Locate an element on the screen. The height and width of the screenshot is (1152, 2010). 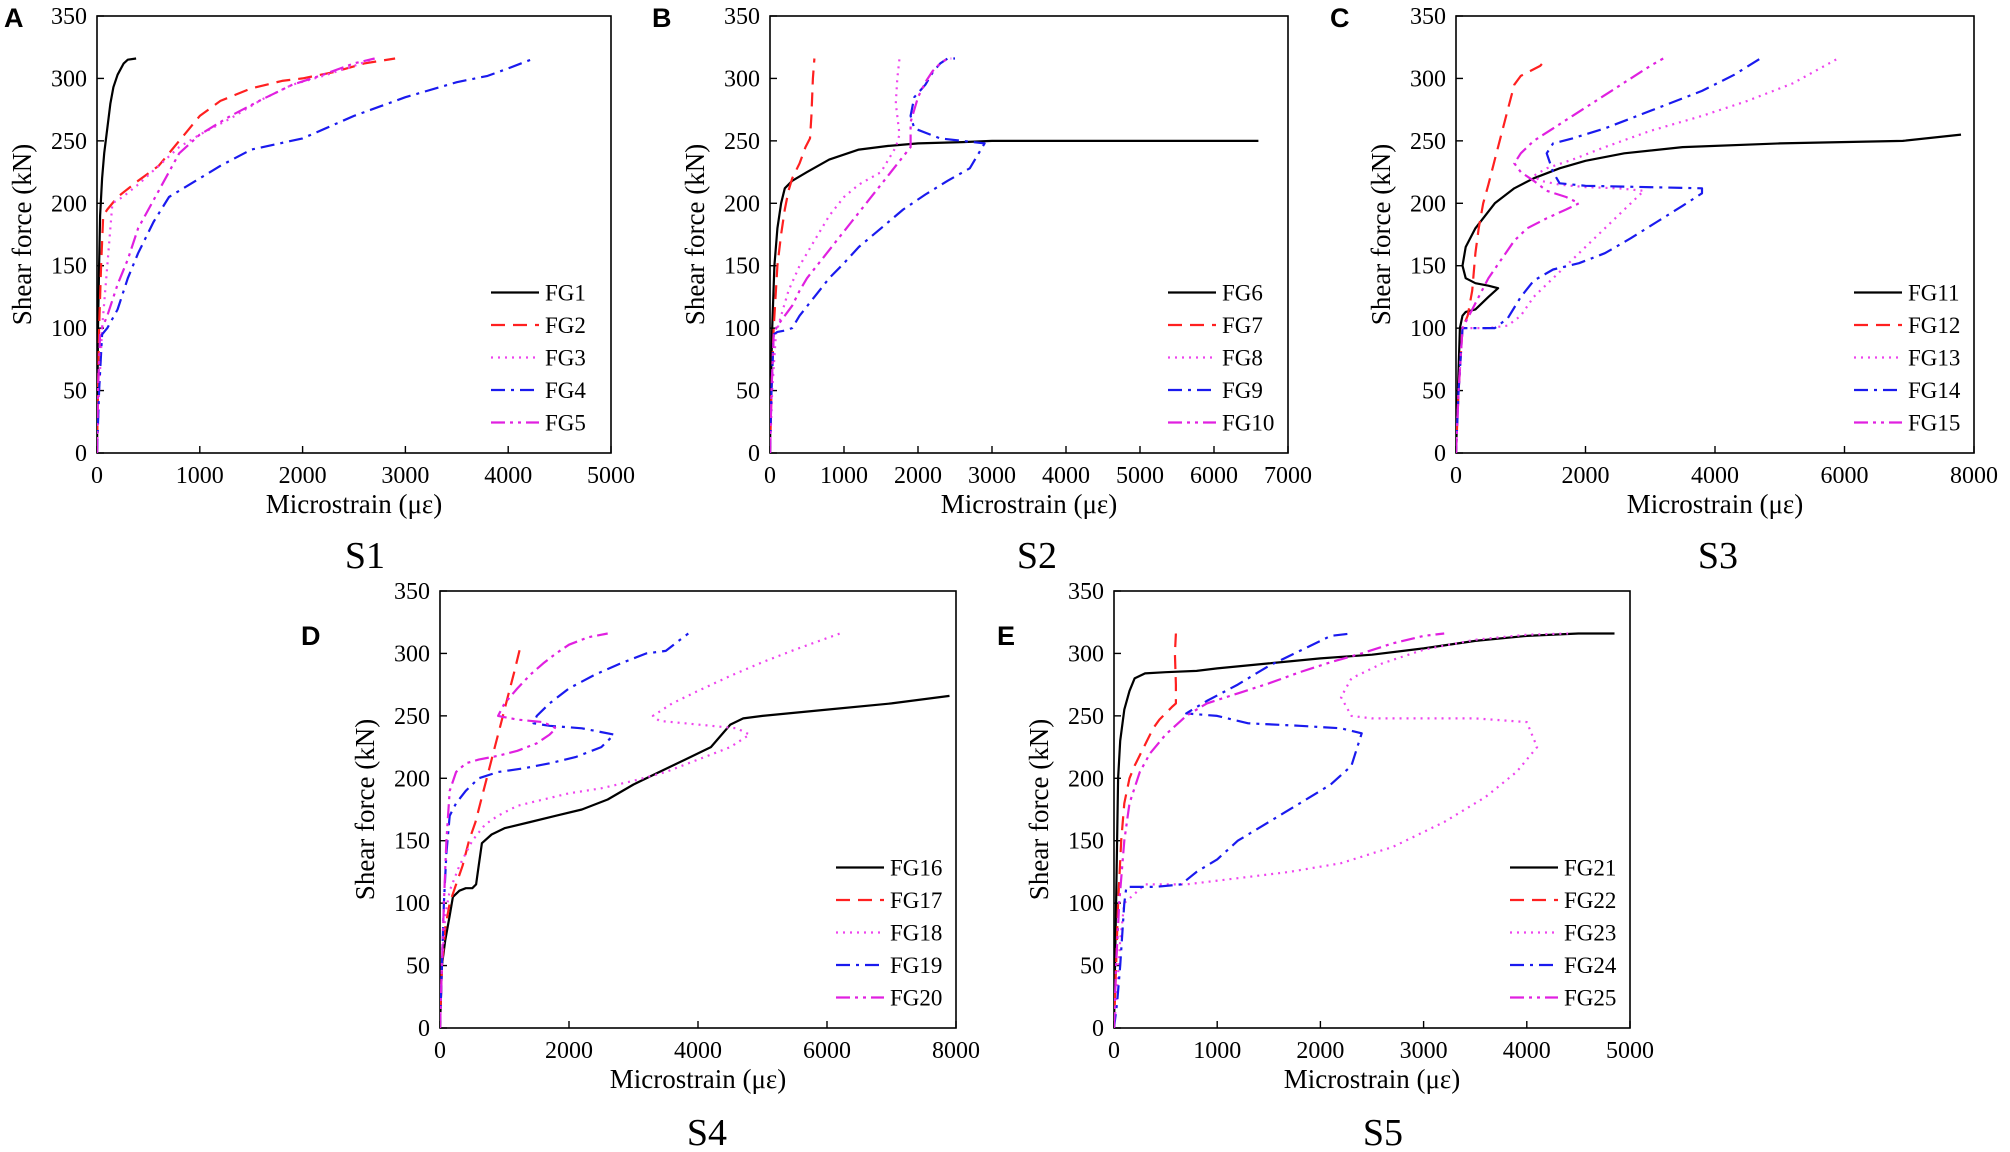
legend-label: FG5 is located at coordinates (565, 423).